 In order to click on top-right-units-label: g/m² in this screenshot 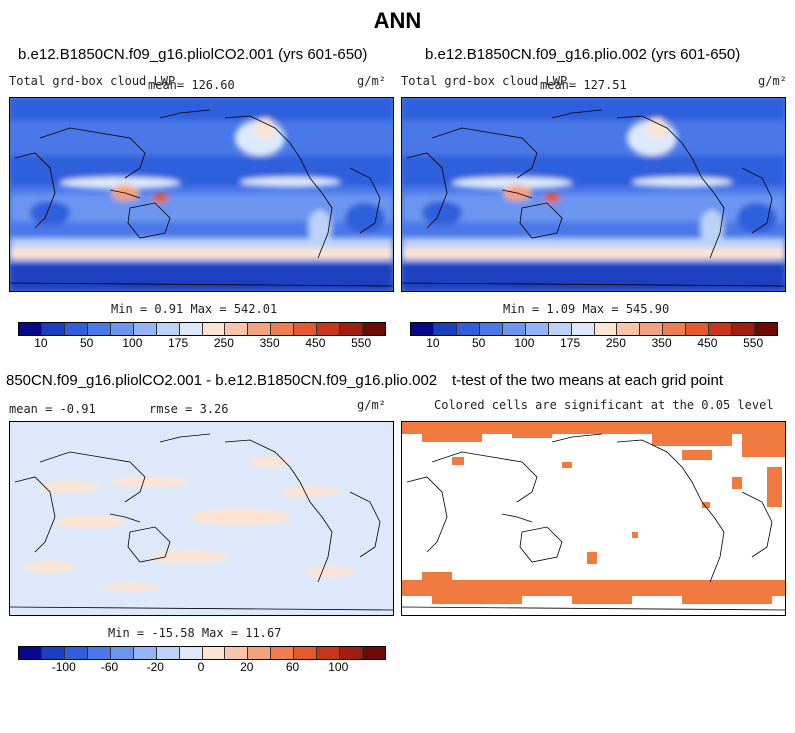, I will do `click(772, 81)`.